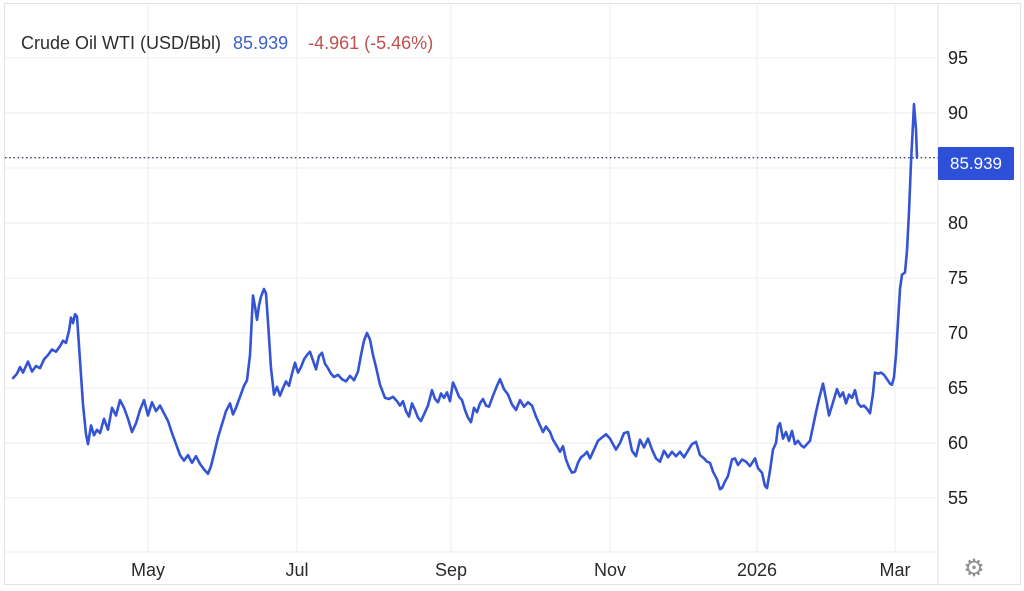  What do you see at coordinates (451, 570) in the screenshot?
I see `x-axis-tick-label: Sep` at bounding box center [451, 570].